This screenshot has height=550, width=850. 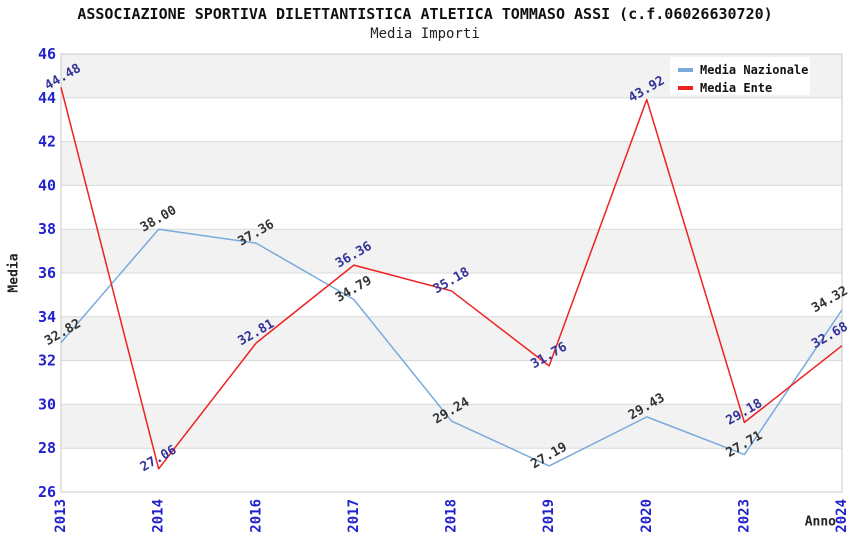 I want to click on y-tick-label: 40, so click(x=47, y=185).